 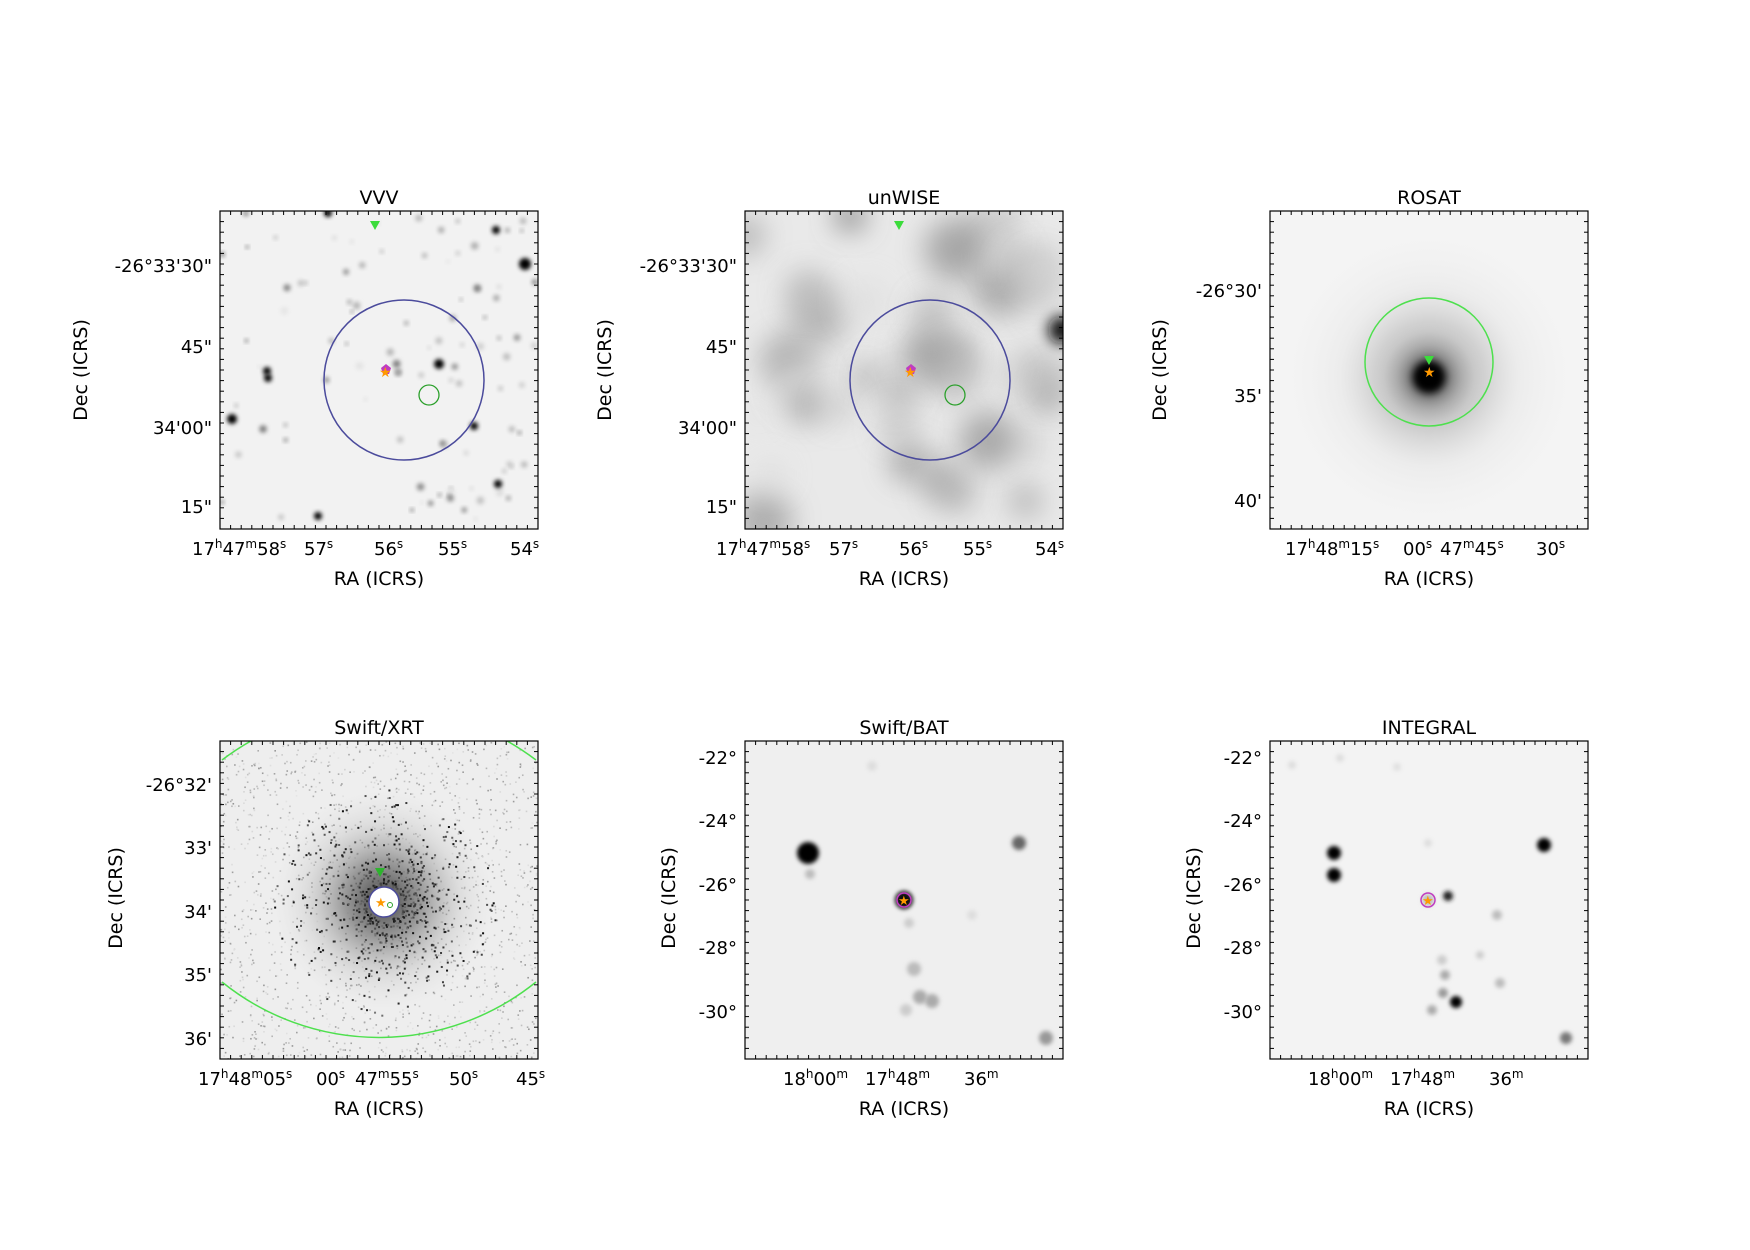 I want to click on y-tick-label: -22°, so click(x=1243, y=758).